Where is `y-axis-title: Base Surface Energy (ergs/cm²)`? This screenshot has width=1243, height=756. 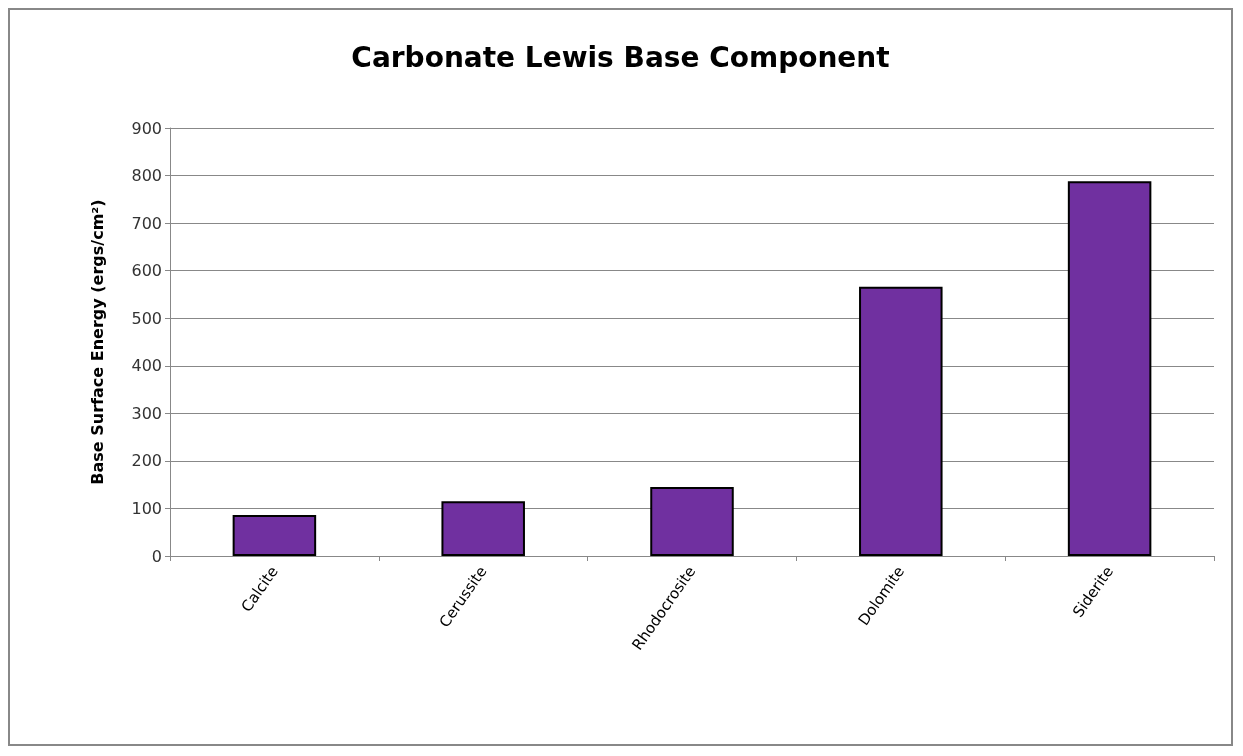
y-axis-title: Base Surface Energy (ergs/cm²) is located at coordinates (97, 342).